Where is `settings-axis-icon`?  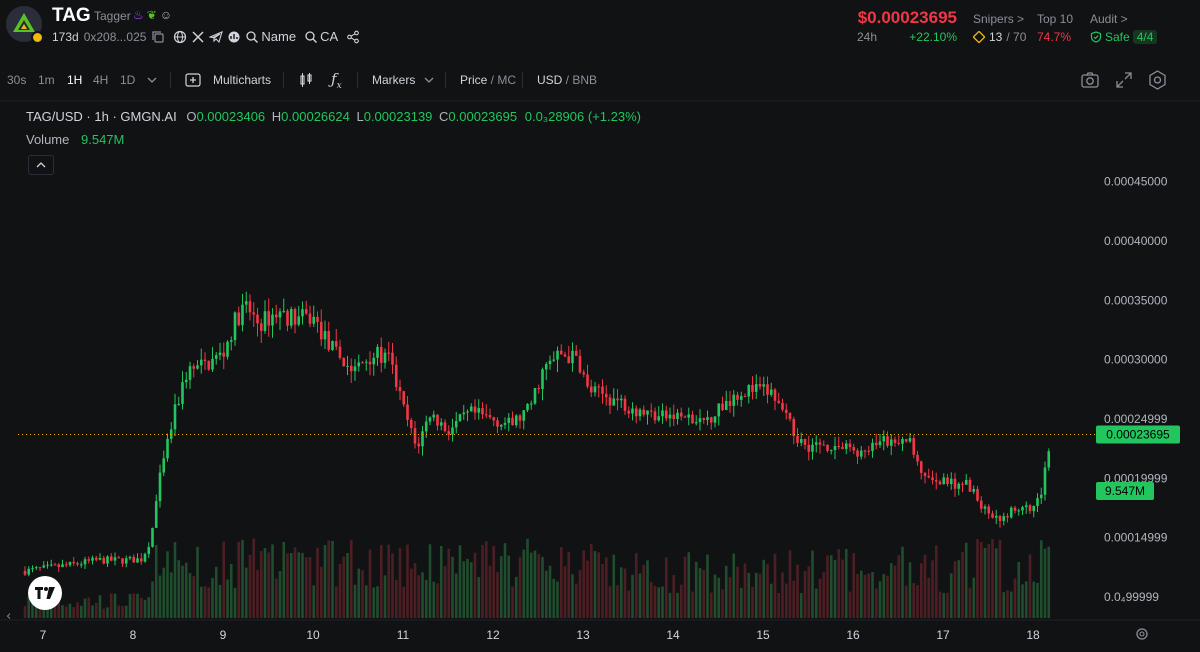
settings-axis-icon is located at coordinates (1142, 634).